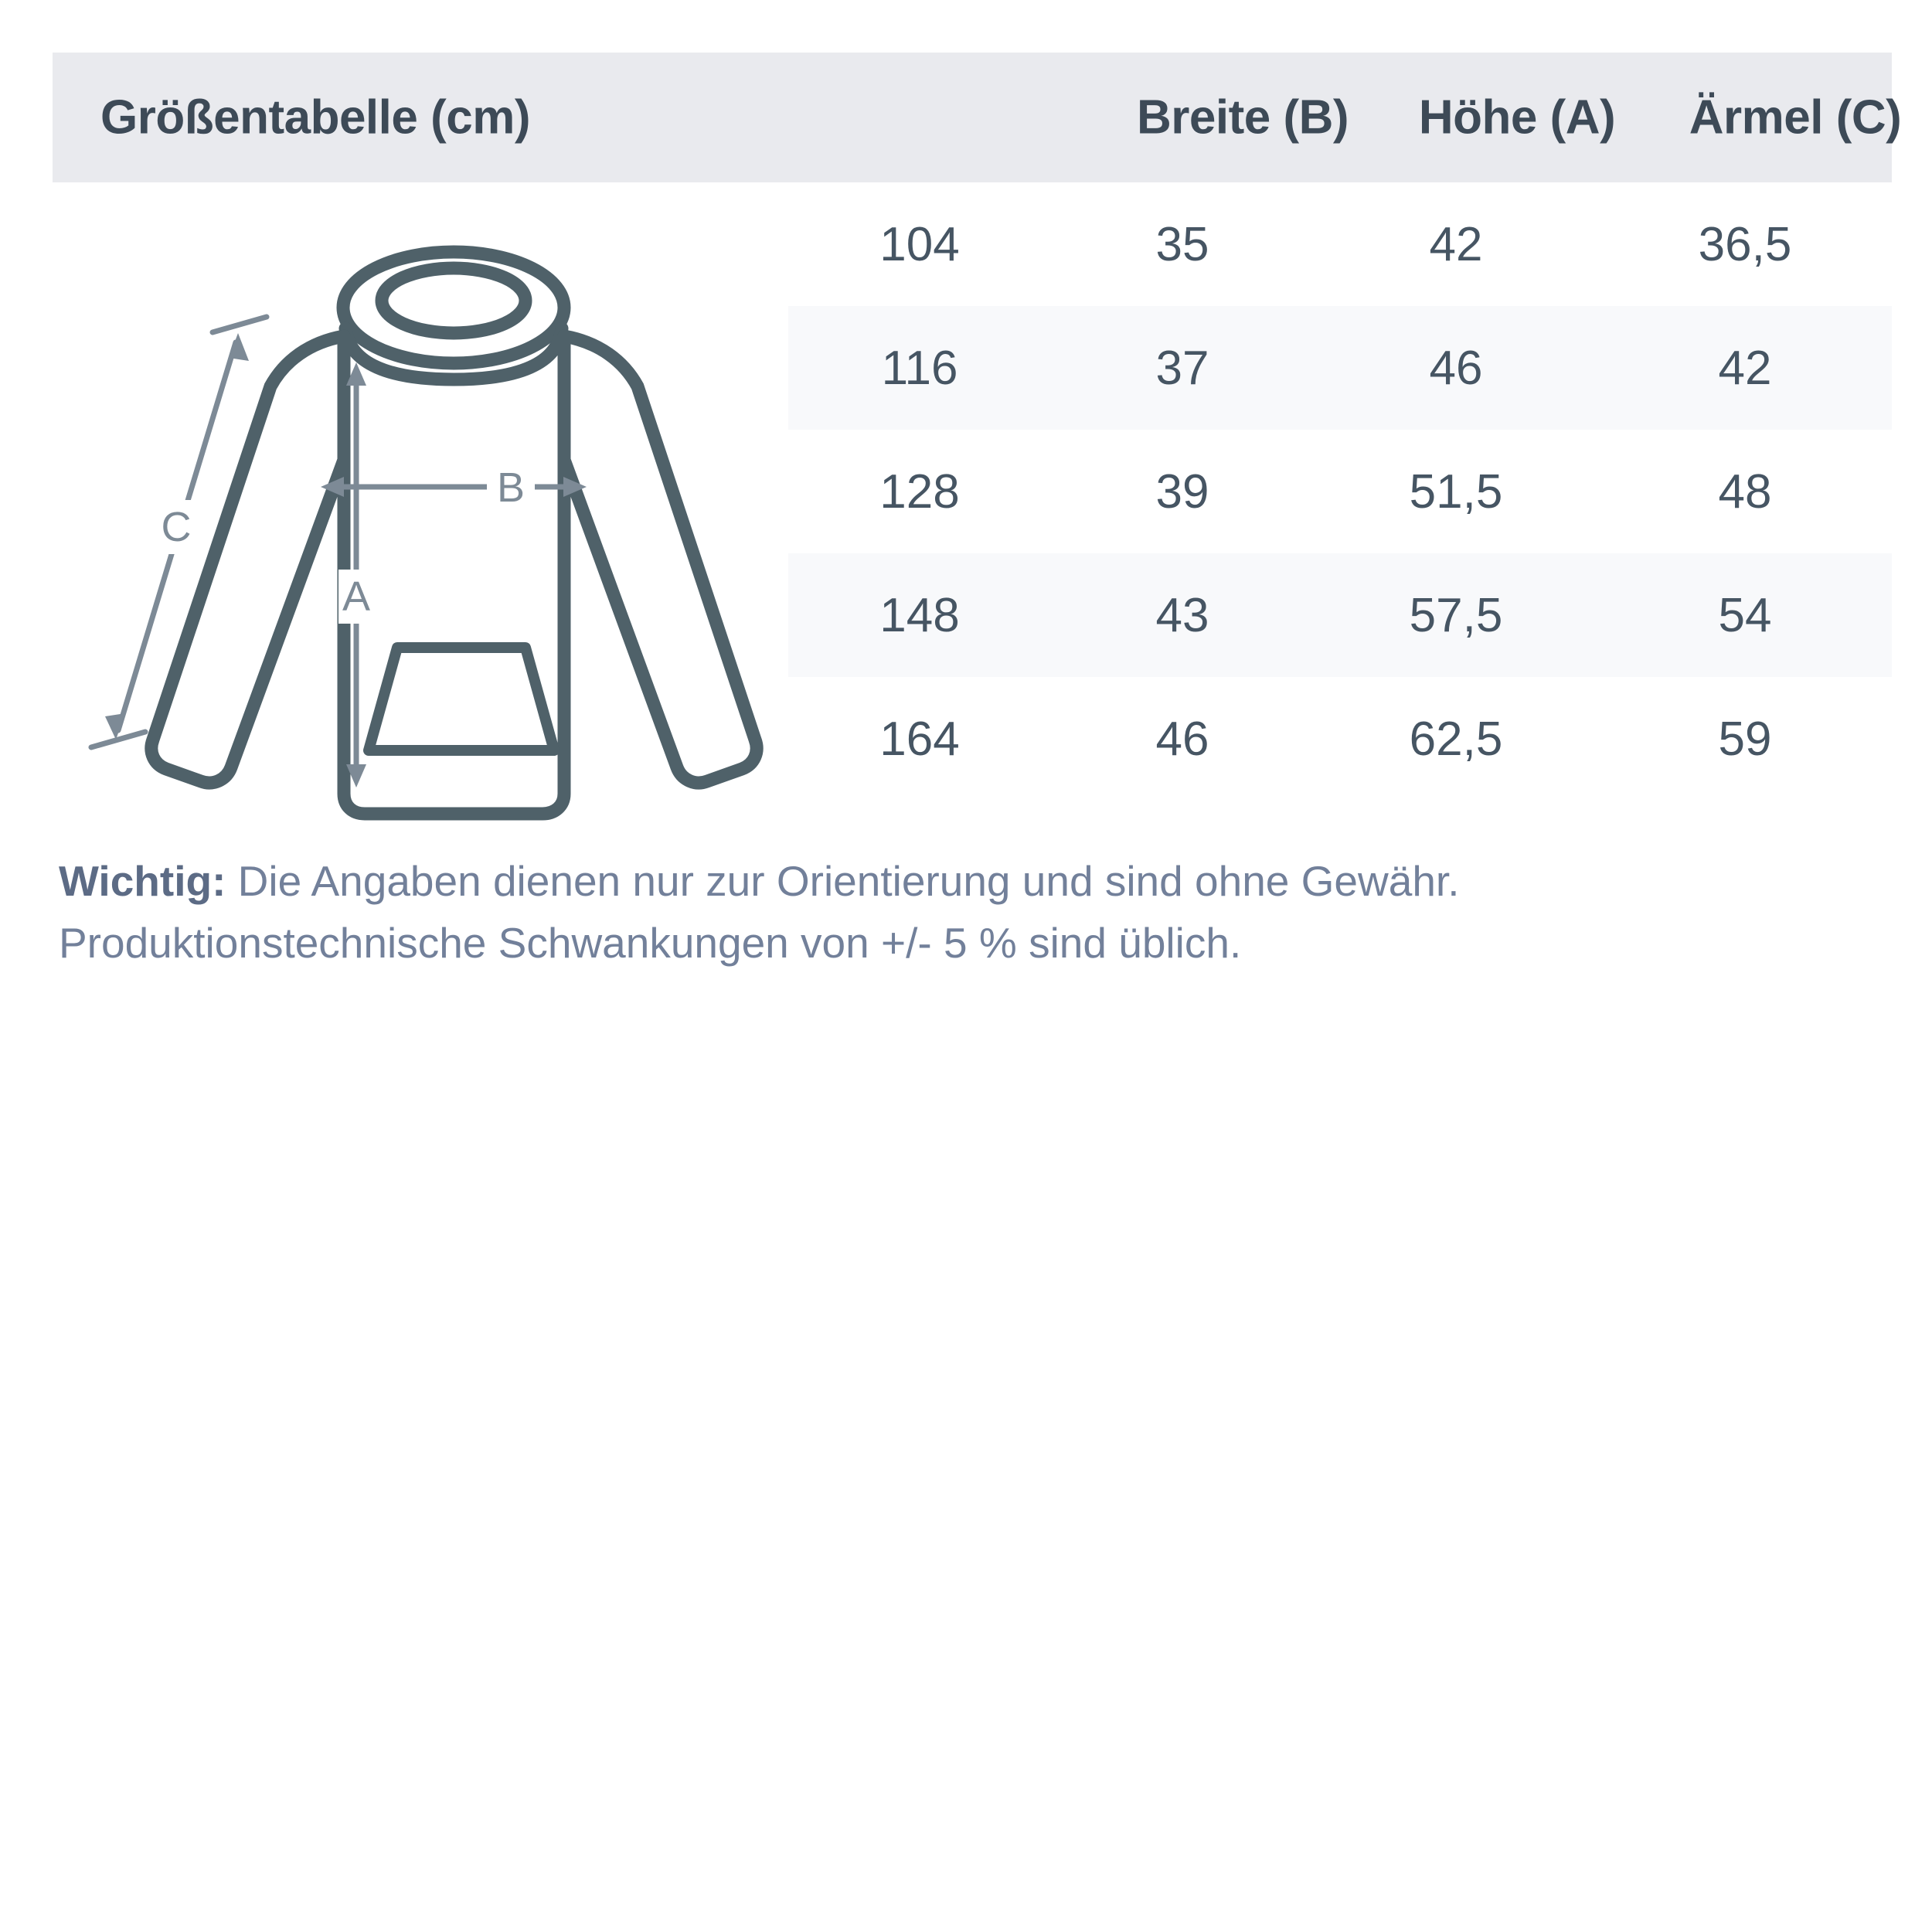 The height and width of the screenshot is (1932, 1932). I want to click on arrowhead-b-left, so click(333, 487).